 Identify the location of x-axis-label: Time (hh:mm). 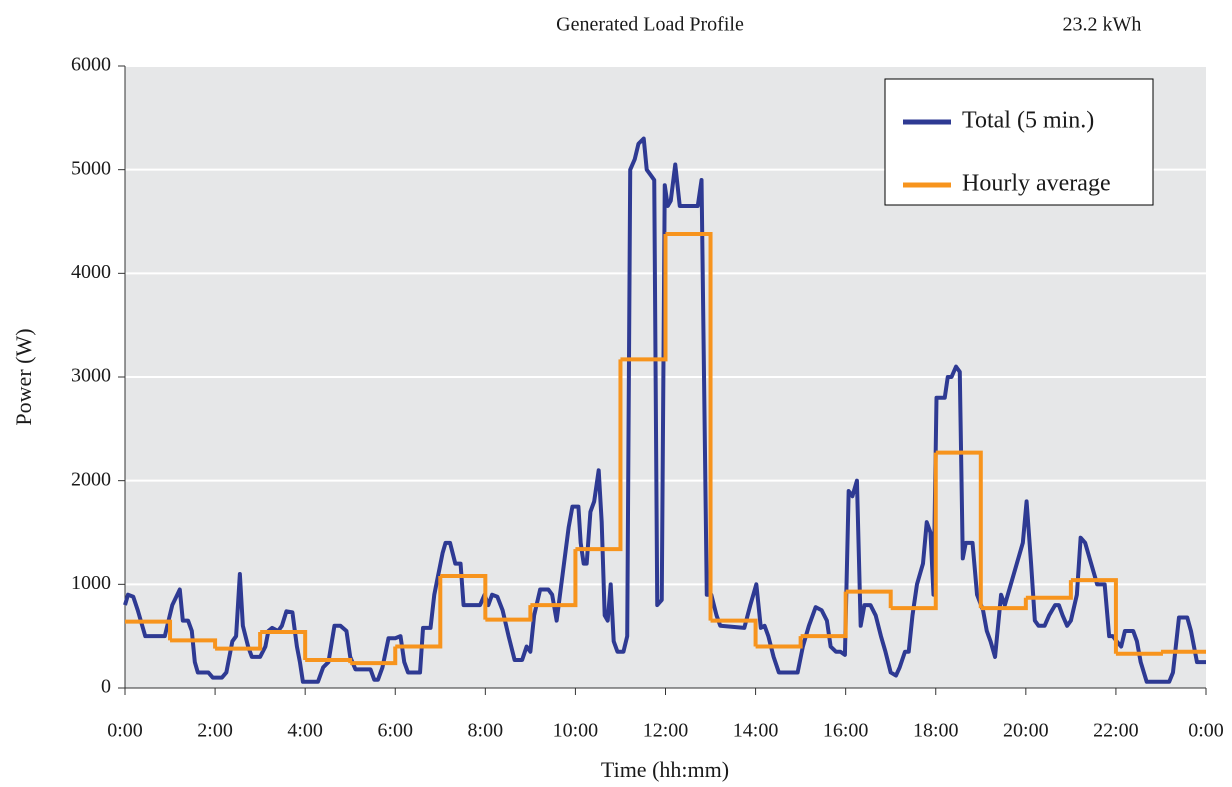
(665, 769).